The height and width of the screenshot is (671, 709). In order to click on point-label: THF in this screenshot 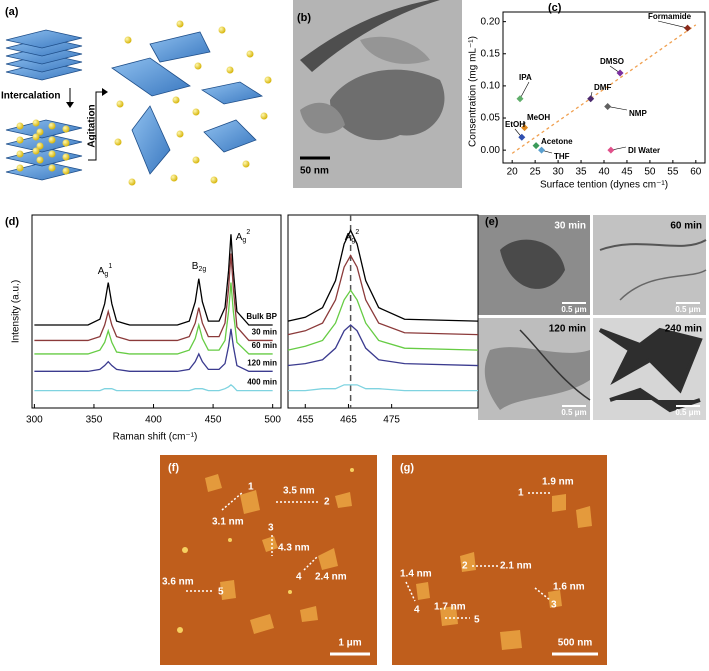, I will do `click(562, 156)`.